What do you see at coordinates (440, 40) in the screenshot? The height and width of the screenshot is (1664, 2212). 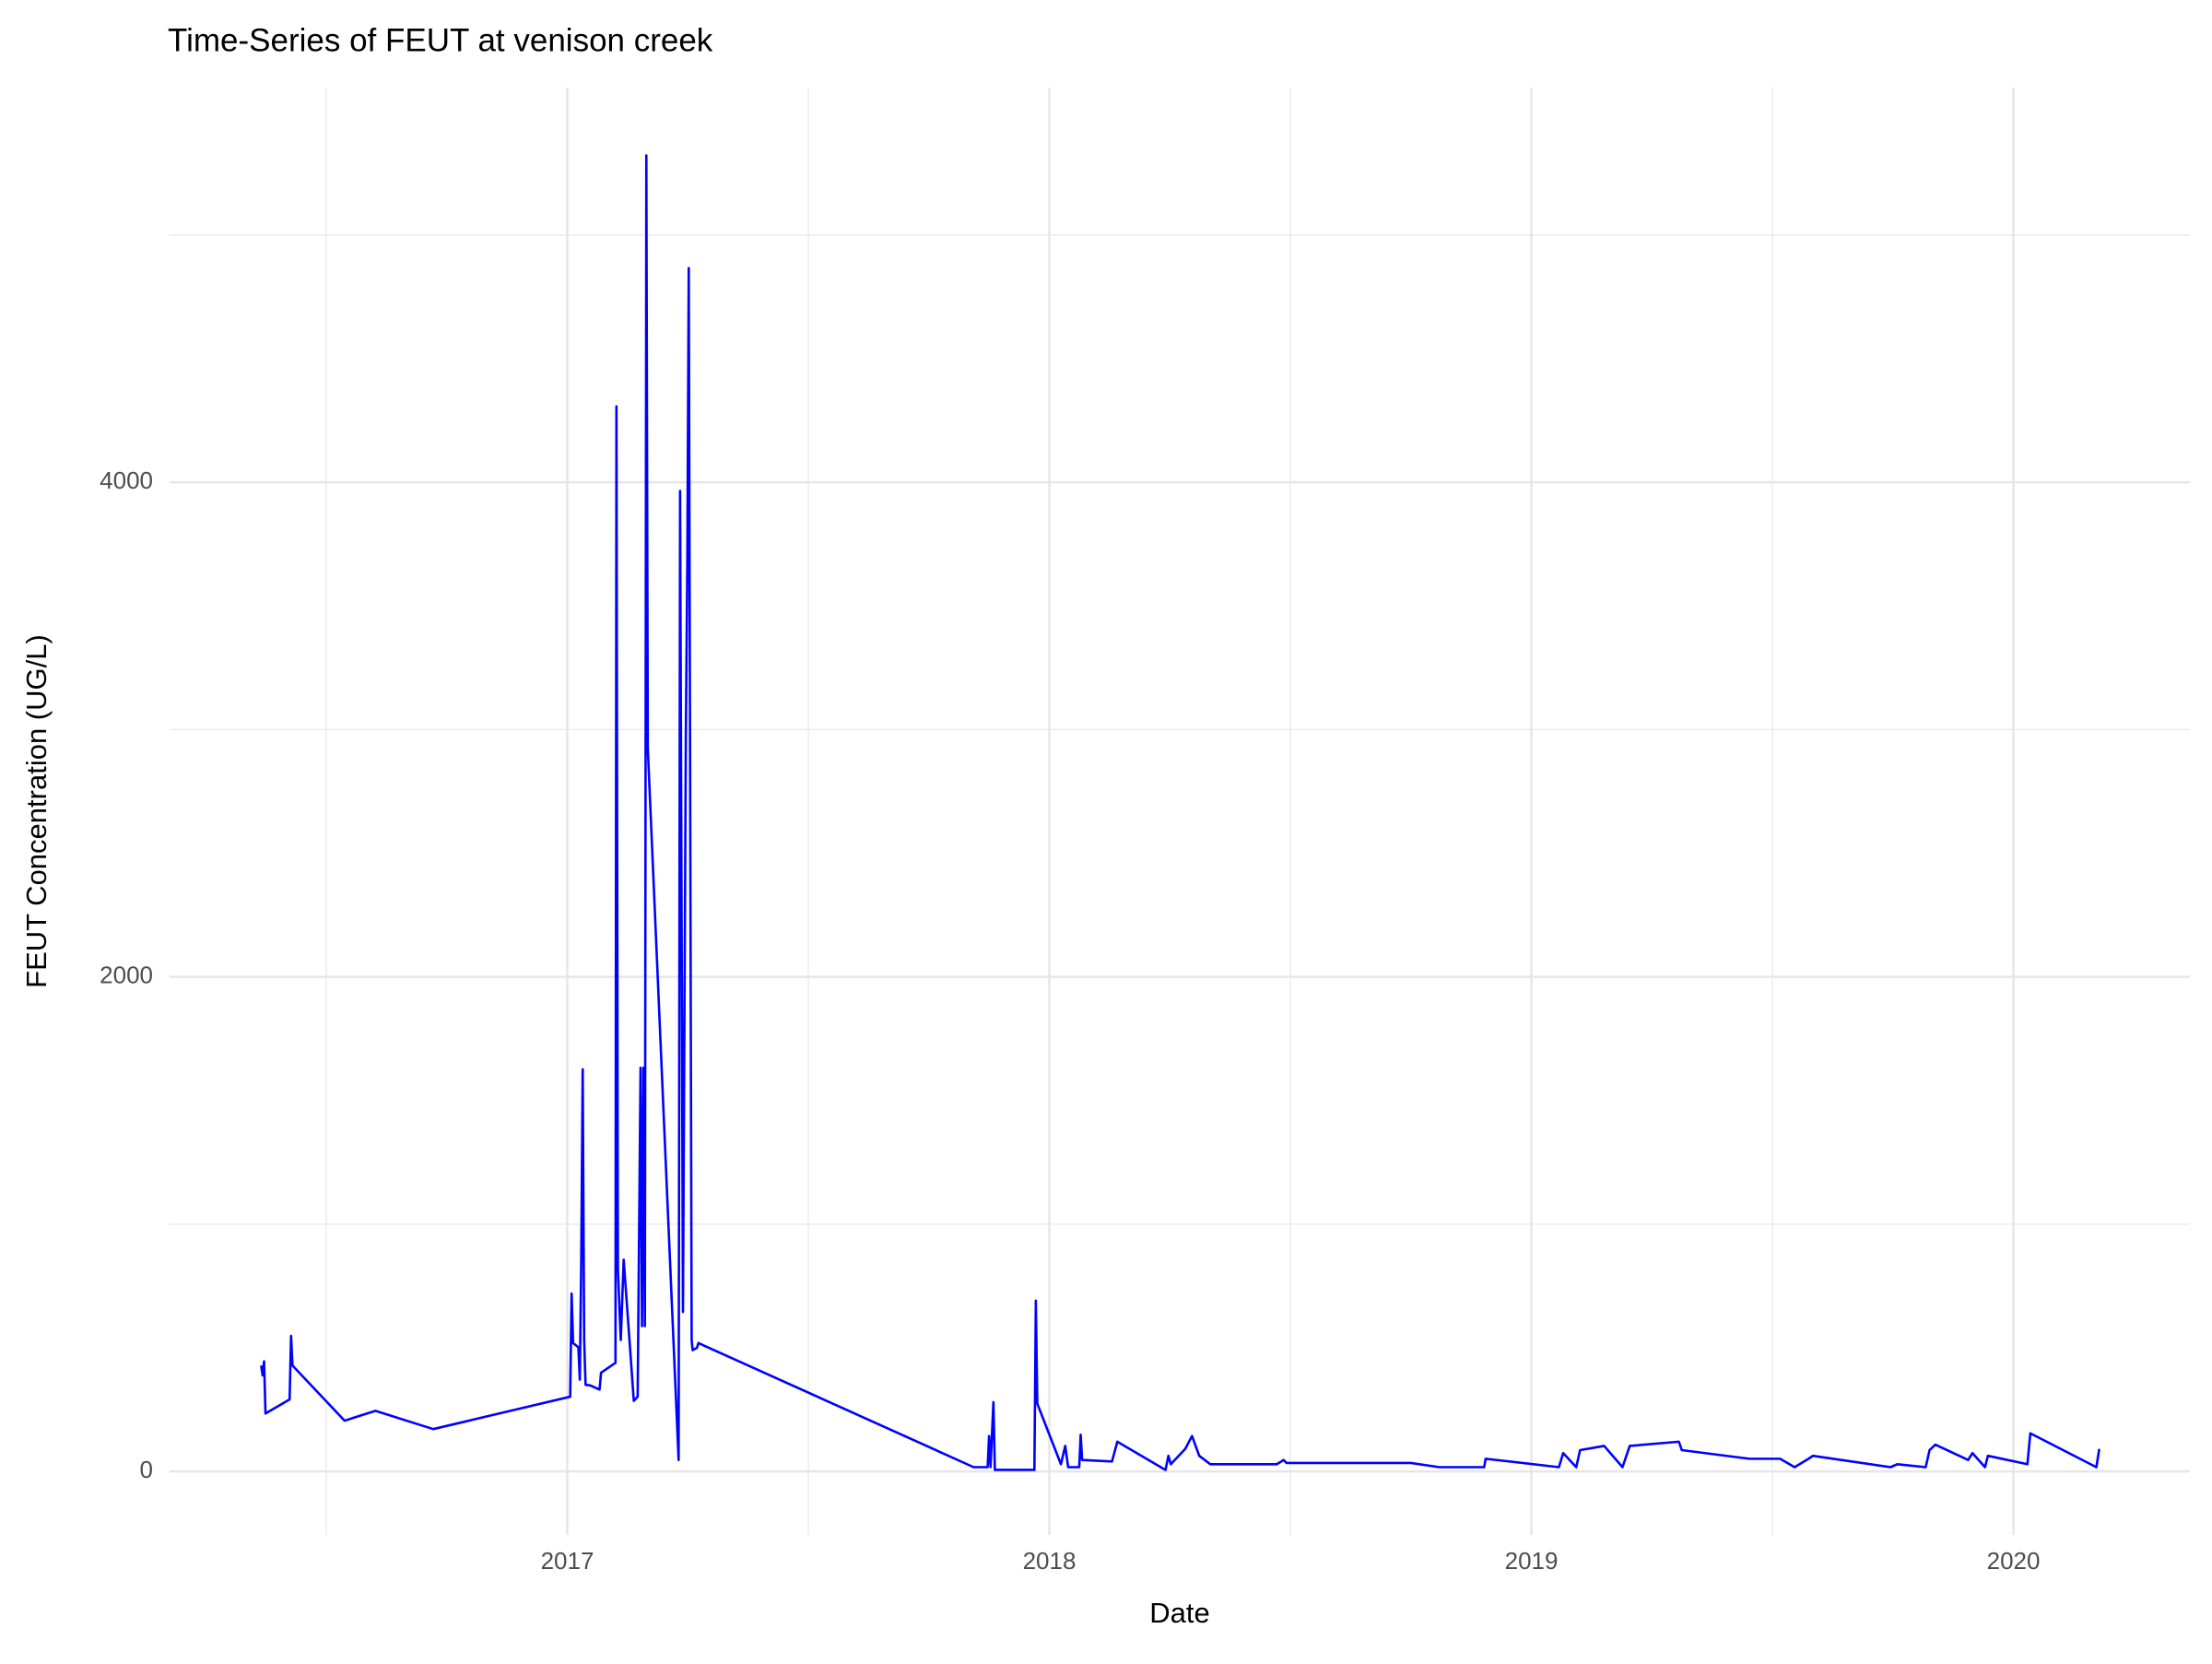 I see `chart-title: Time-Series of FEUT at venison creek` at bounding box center [440, 40].